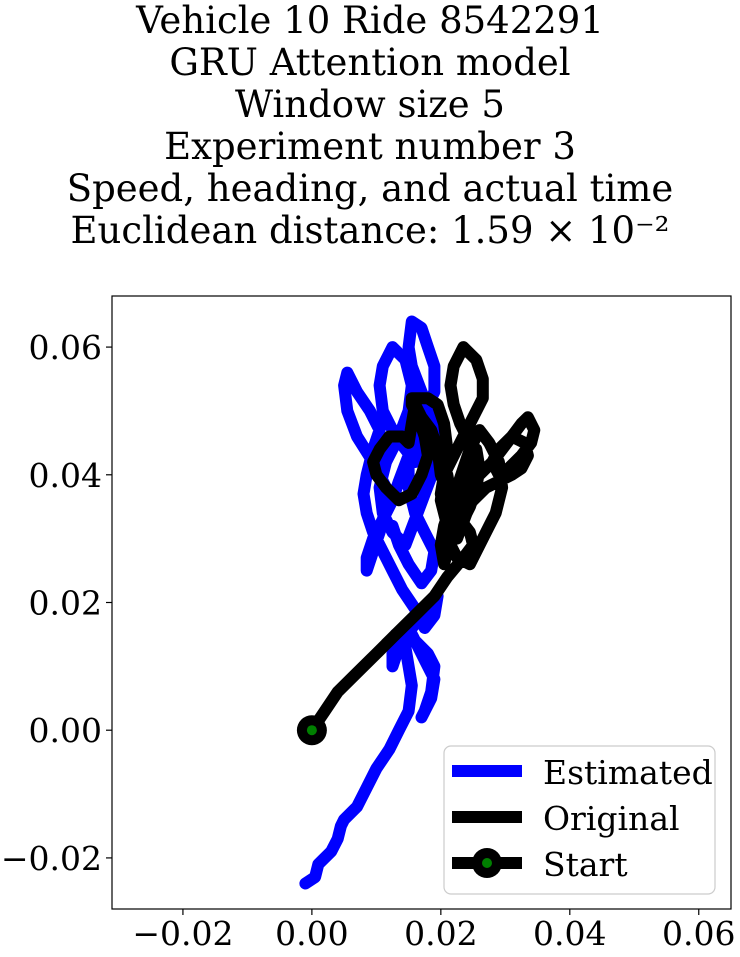 Image resolution: width=740 pixels, height=957 pixels. Describe the element at coordinates (51, 858) in the screenshot. I see `y-tick-label: −0.02` at that location.